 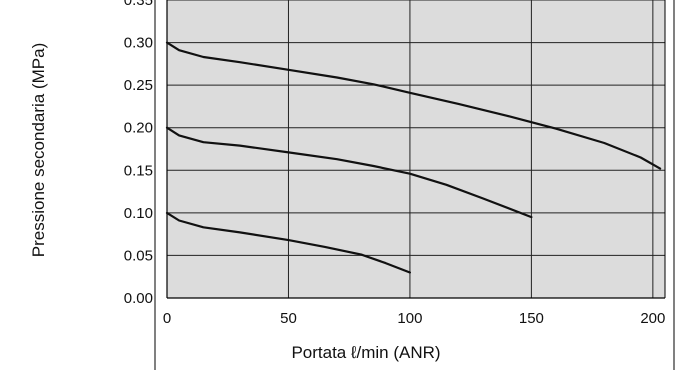 I want to click on x-axis-label: Portata ℓ/min (ANR), so click(x=365, y=352).